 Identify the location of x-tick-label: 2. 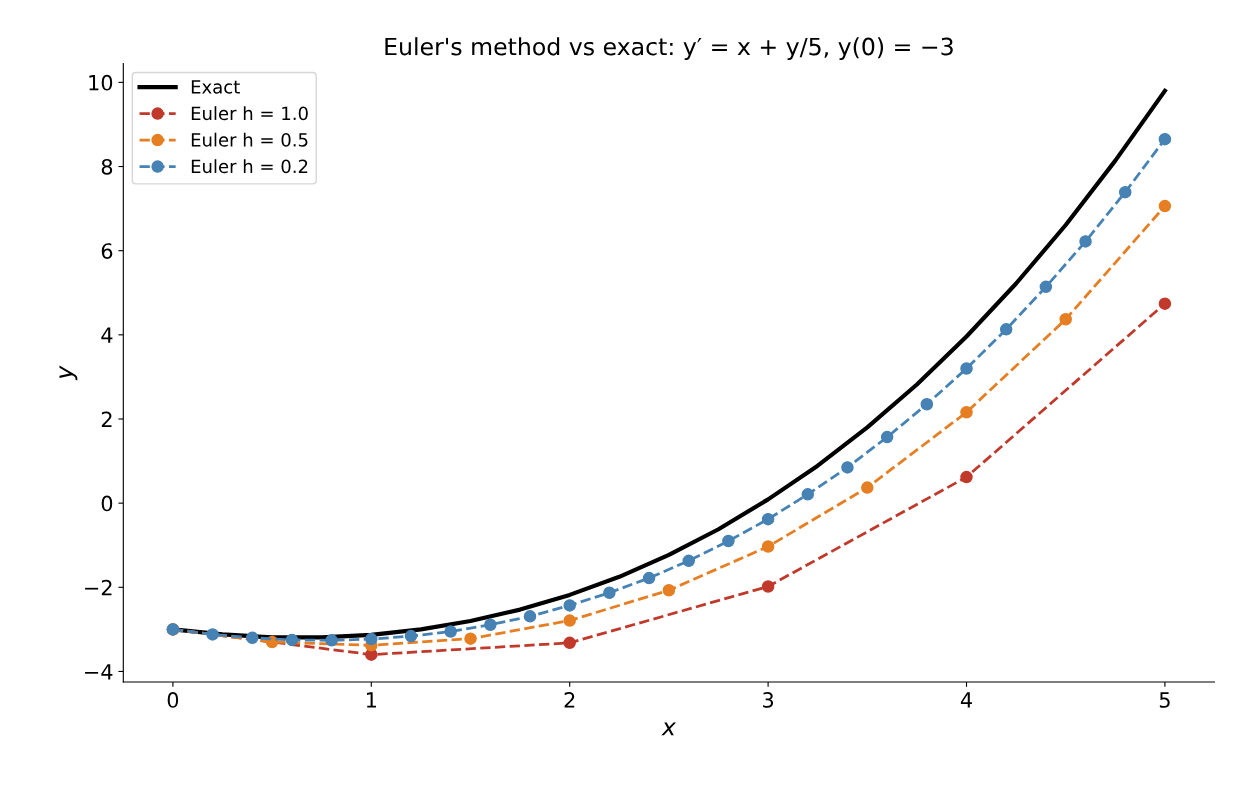
(569, 700).